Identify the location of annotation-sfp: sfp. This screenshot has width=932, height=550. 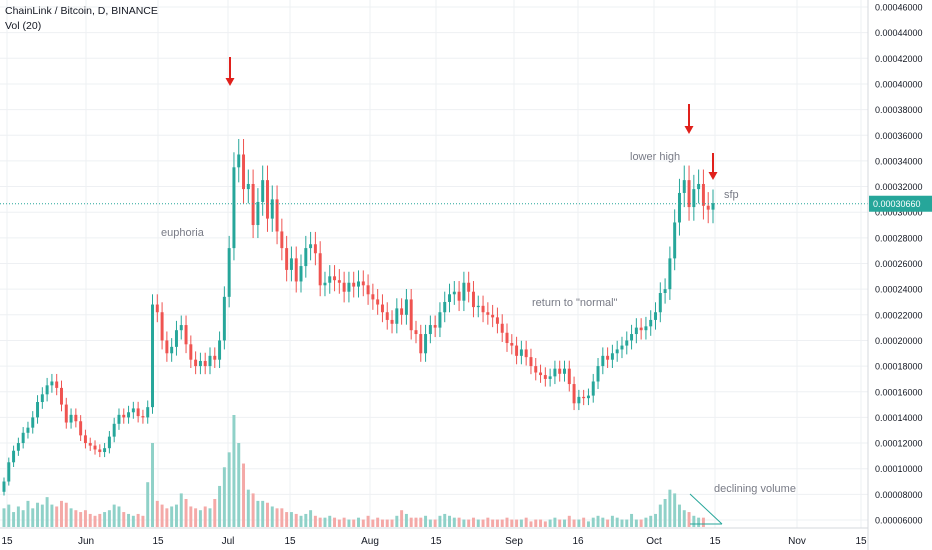
(731, 195).